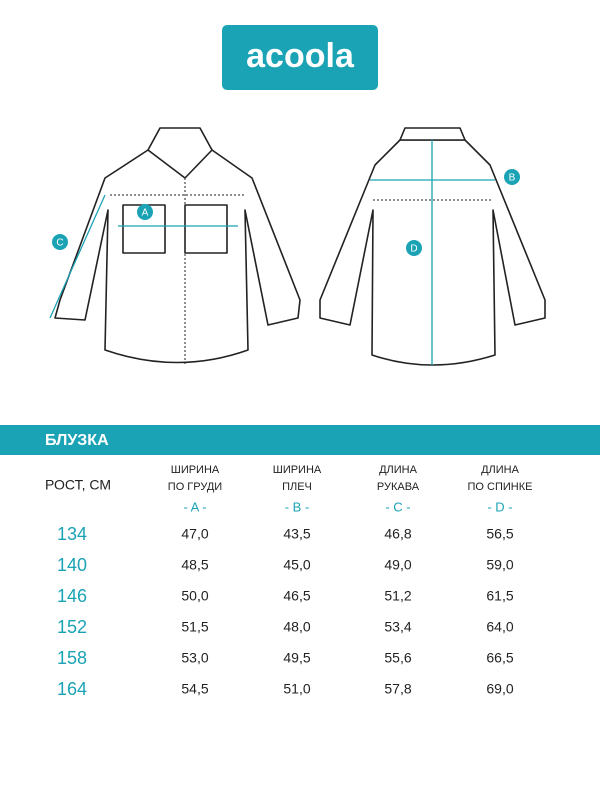 The height and width of the screenshot is (805, 600). I want to click on cell: 55,6, so click(397, 658).